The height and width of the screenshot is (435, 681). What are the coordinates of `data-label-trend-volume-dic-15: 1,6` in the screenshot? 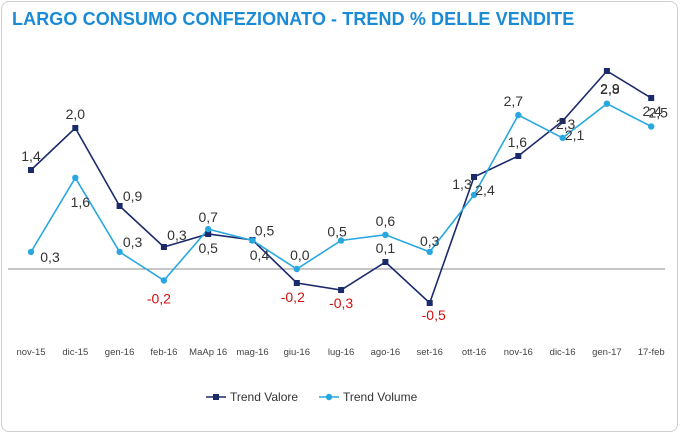 It's located at (81, 202).